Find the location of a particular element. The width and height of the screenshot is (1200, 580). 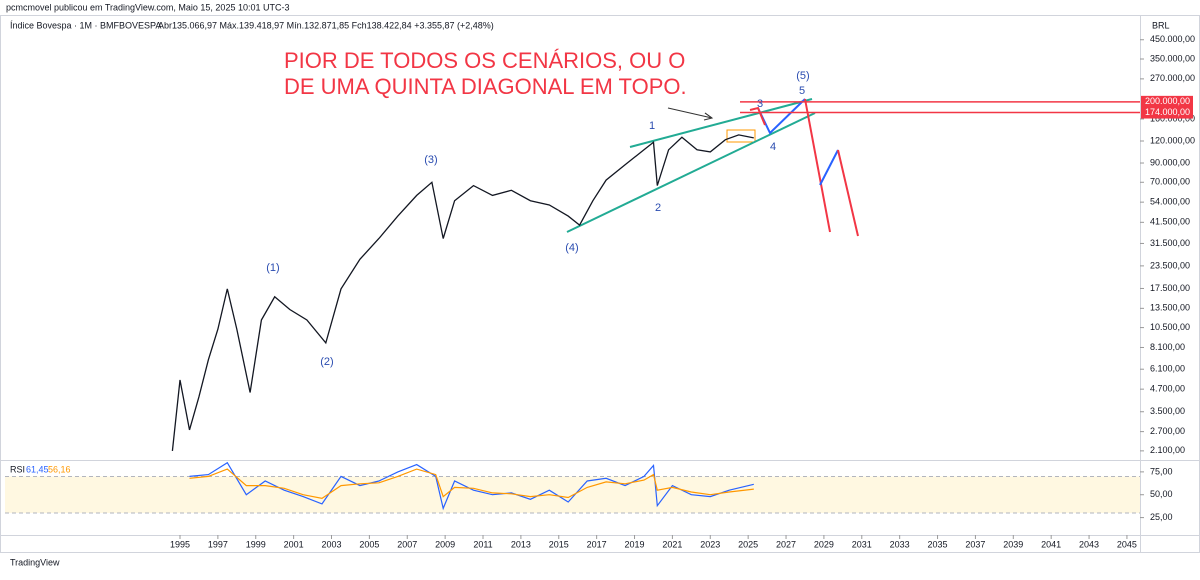

consolidation-box is located at coordinates (741, 136).